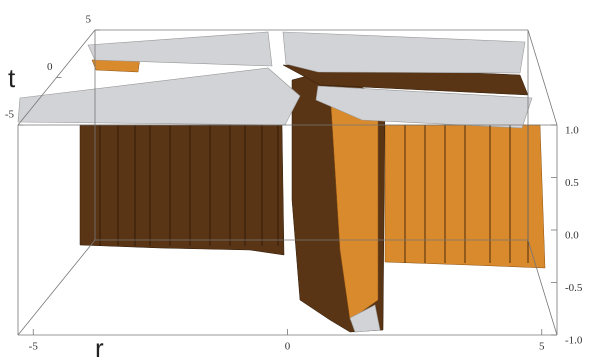  Describe the element at coordinates (50, 67) in the screenshot. I see `y-tick-label: 0` at that location.